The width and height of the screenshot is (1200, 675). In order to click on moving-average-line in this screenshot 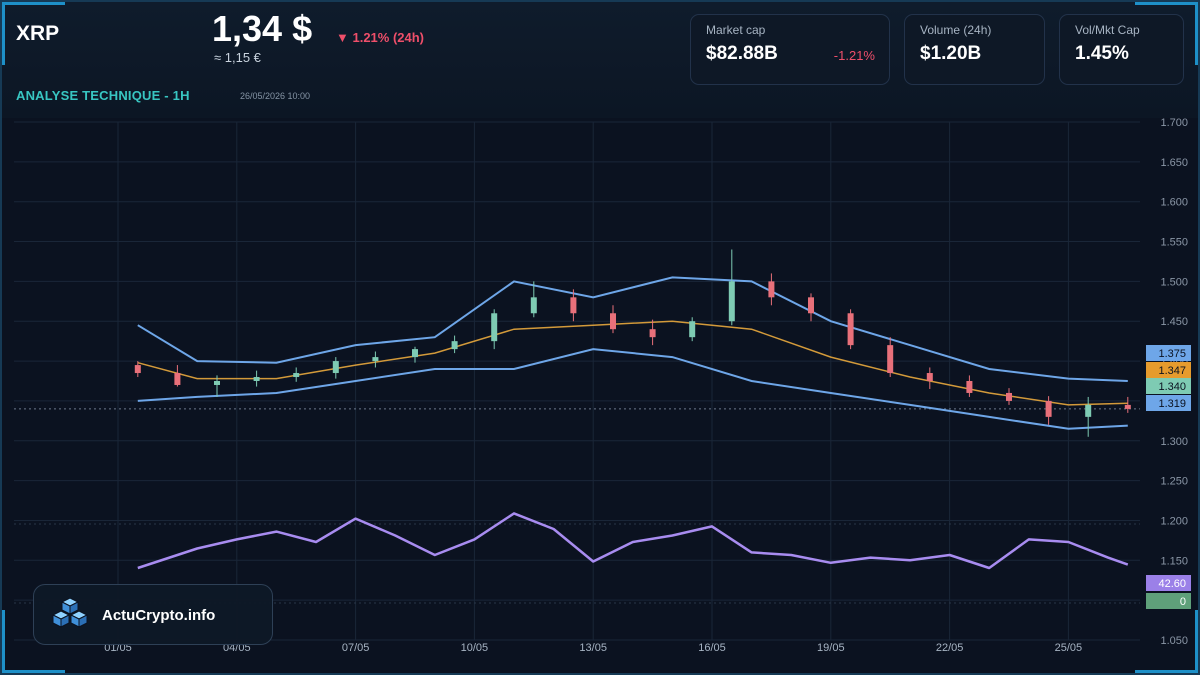, I will do `click(632, 363)`.